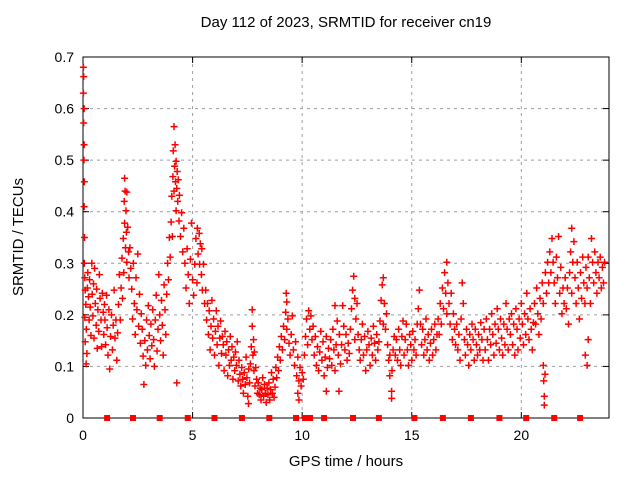 Image resolution: width=640 pixels, height=480 pixels. I want to click on x-tick-label: 5, so click(193, 435).